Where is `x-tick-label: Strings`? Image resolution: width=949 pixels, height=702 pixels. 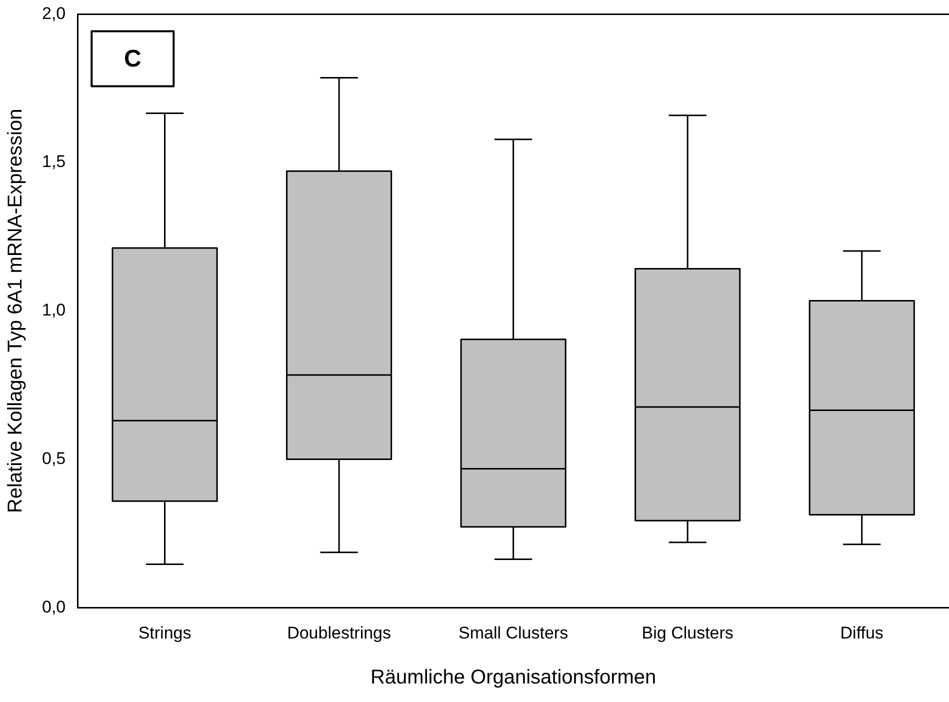
x-tick-label: Strings is located at coordinates (165, 632).